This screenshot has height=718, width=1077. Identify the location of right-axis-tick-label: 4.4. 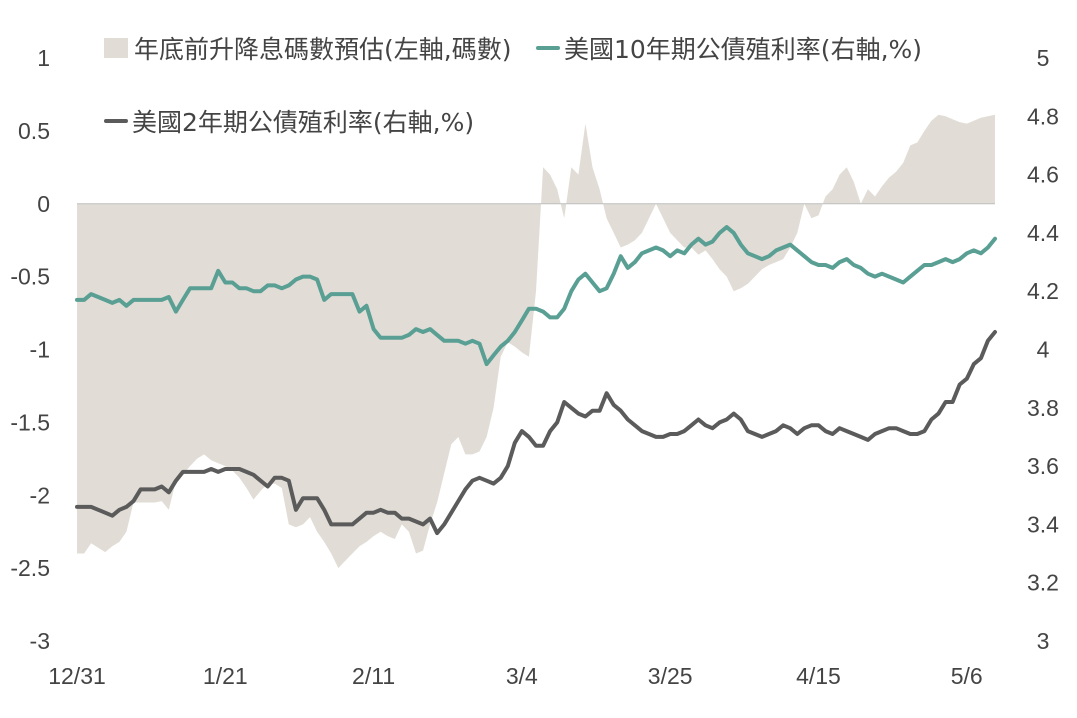
(1043, 233).